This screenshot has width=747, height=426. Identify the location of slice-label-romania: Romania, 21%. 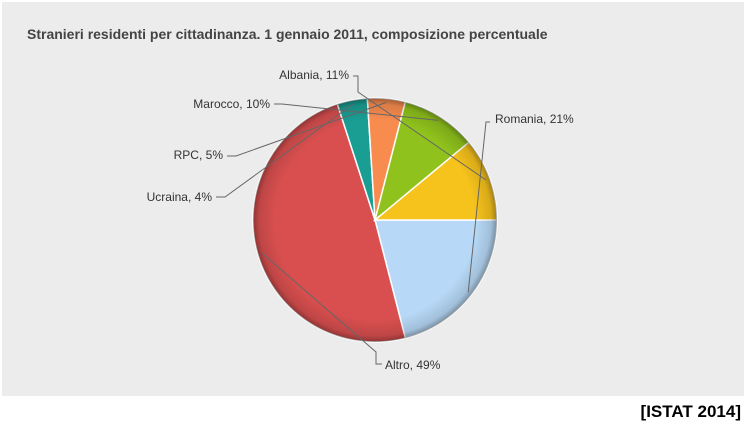
(534, 119).